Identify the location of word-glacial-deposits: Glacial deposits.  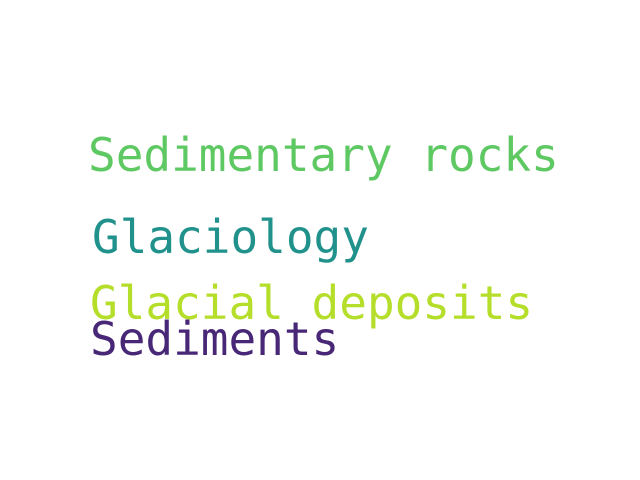
(312, 303).